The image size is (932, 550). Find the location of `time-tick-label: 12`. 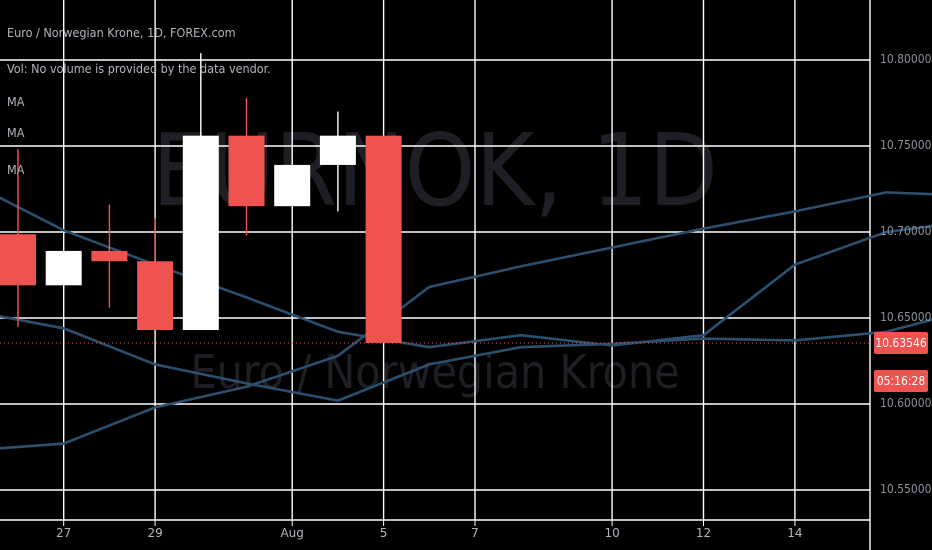

time-tick-label: 12 is located at coordinates (703, 533).